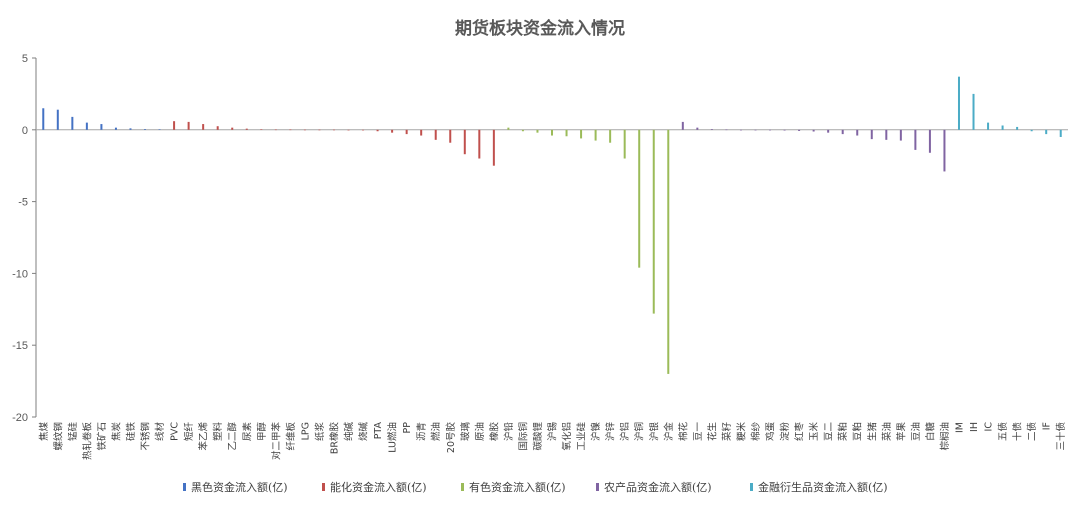 Image resolution: width=1080 pixels, height=507 pixels. Describe the element at coordinates (915, 139) in the screenshot. I see `bar-豆油` at that location.